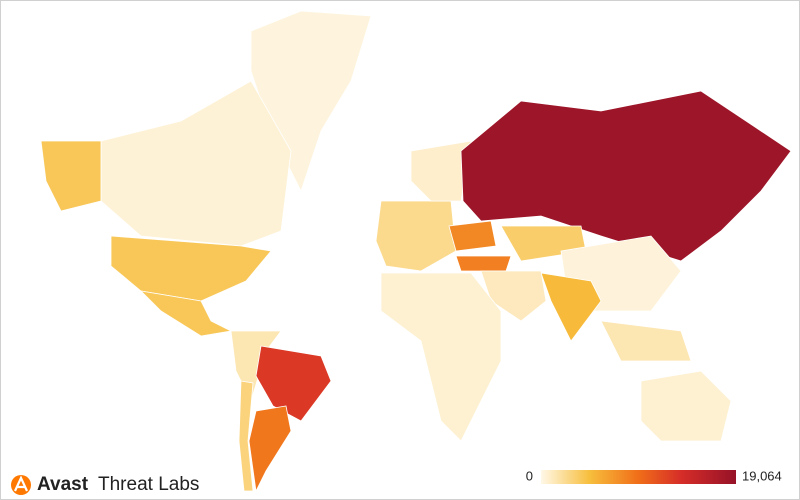 The width and height of the screenshot is (800, 500). What do you see at coordinates (21, 483) in the screenshot?
I see `logo-mark` at bounding box center [21, 483].